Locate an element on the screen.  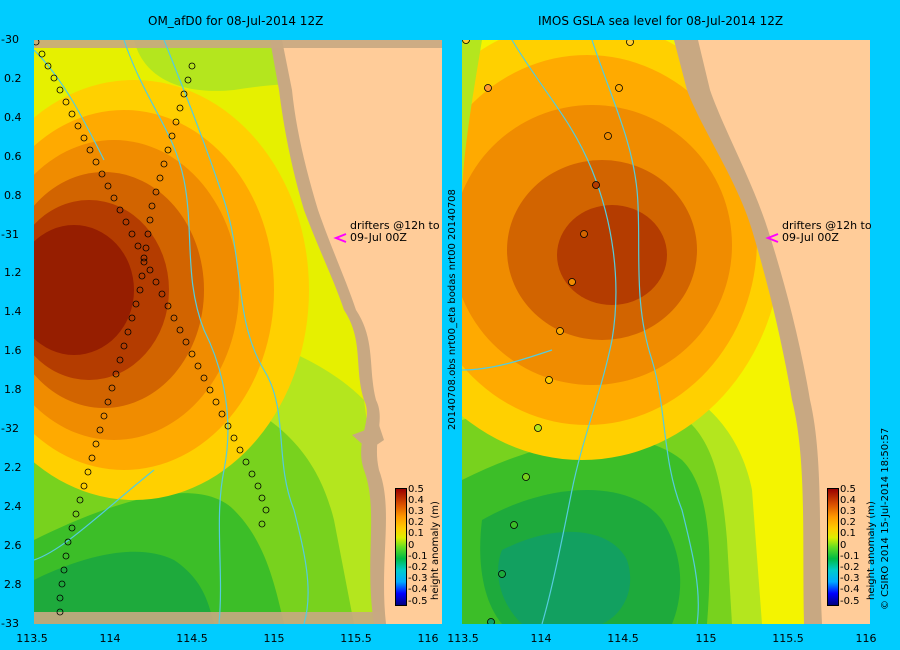
left-map-title: OM_afD0 for 08-Jul-2014 12Z is located at coordinates (236, 21).